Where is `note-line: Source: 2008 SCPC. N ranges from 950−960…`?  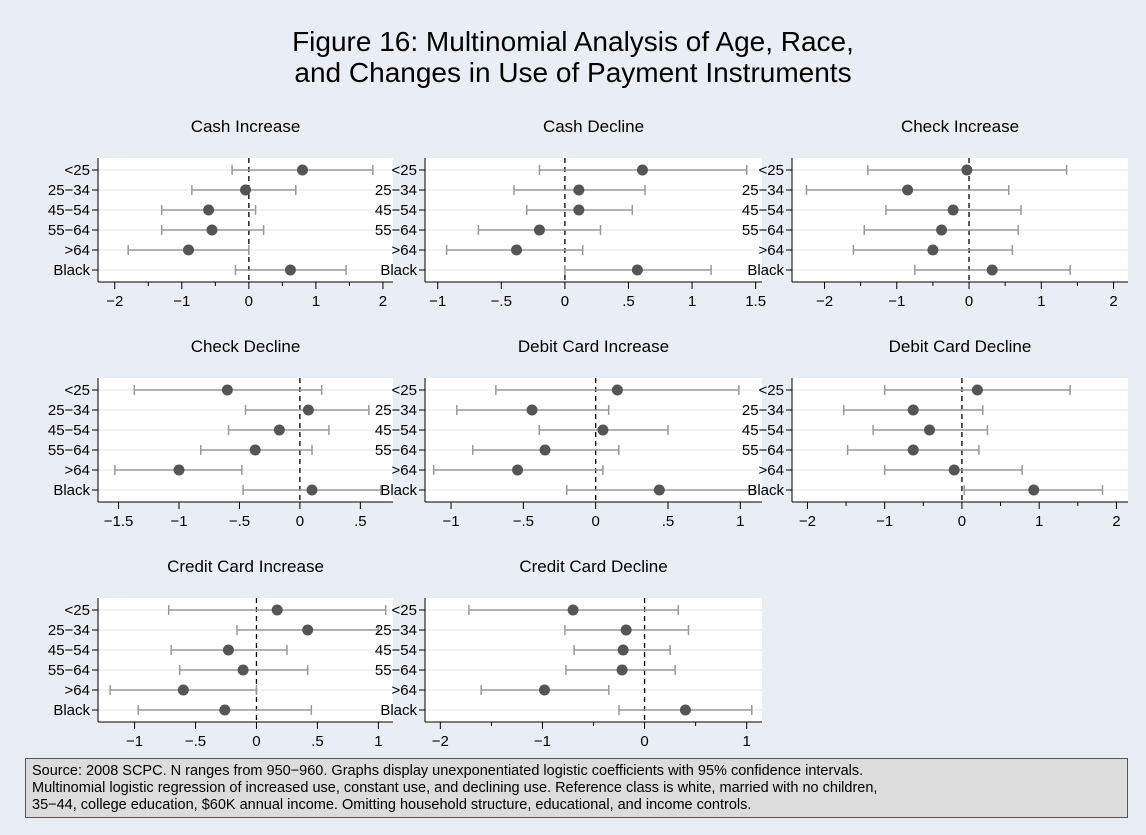 note-line: Source: 2008 SCPC. N ranges from 950−960… is located at coordinates (448, 771).